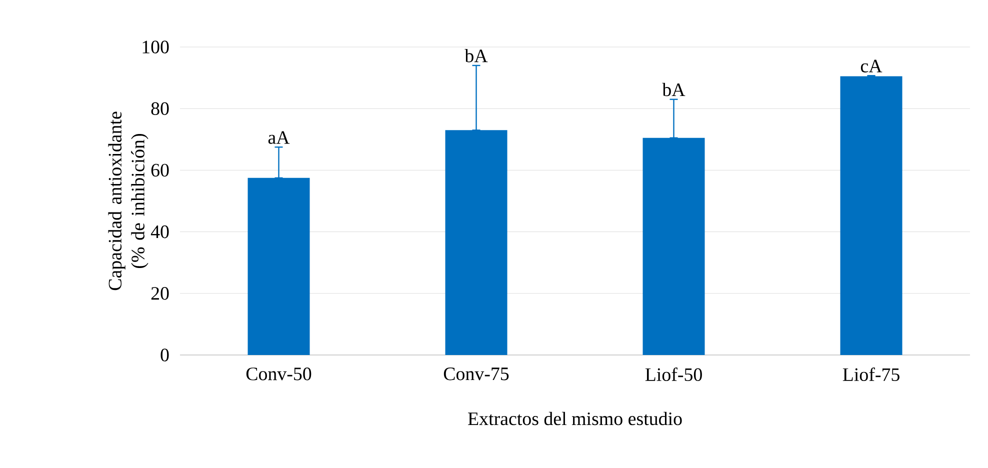  I want to click on y-tick-label: 60, so click(160, 170).